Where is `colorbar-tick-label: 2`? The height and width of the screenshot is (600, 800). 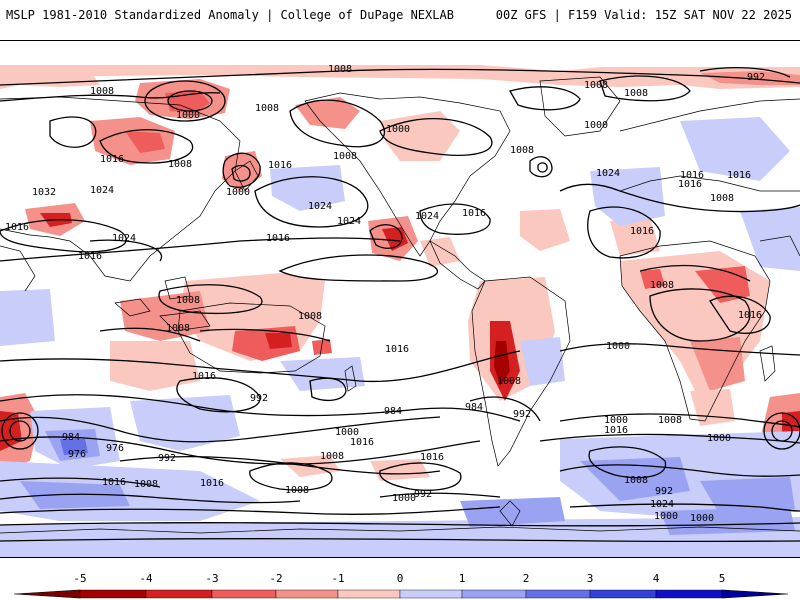
colorbar-tick-label: 2 is located at coordinates (526, 578).